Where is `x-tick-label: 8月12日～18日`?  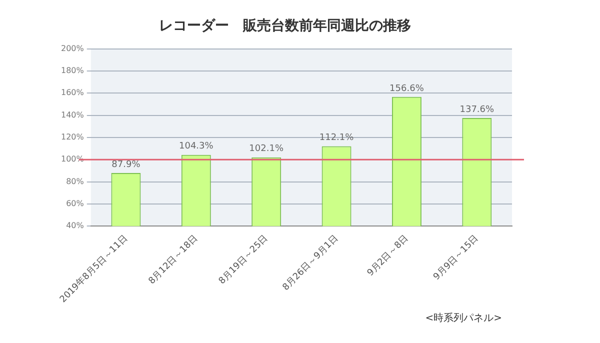 x-tick-label: 8月12日～18日 is located at coordinates (173, 260).